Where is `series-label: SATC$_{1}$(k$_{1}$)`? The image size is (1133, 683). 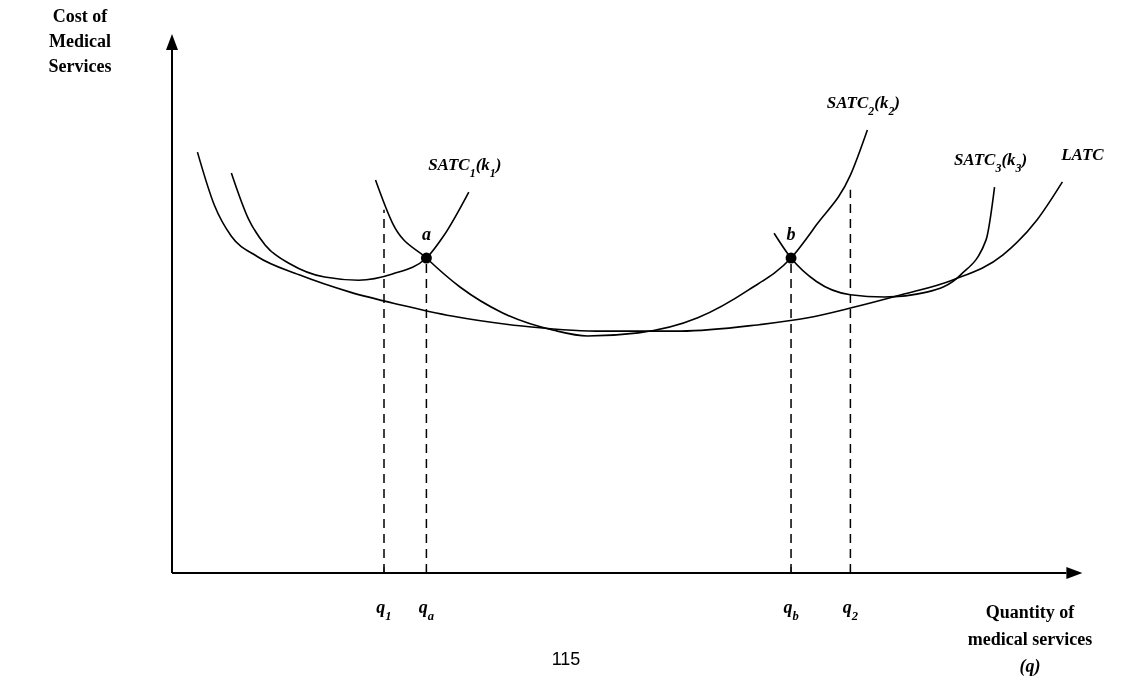 series-label: SATC$_{1}$(k$_{1}$) is located at coordinates (465, 168).